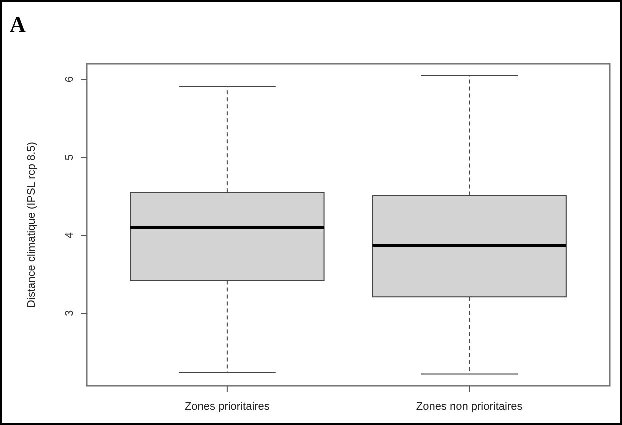 The width and height of the screenshot is (622, 425). What do you see at coordinates (32, 225) in the screenshot?
I see `y-axis-title: Distance climatique (IPSL rcp 8.5)` at bounding box center [32, 225].